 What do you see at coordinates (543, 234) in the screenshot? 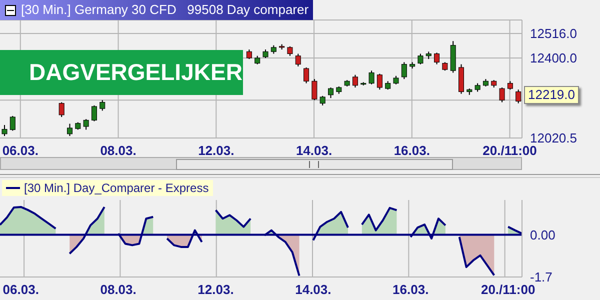
I see `y-tick-label: 0.00` at bounding box center [543, 234].